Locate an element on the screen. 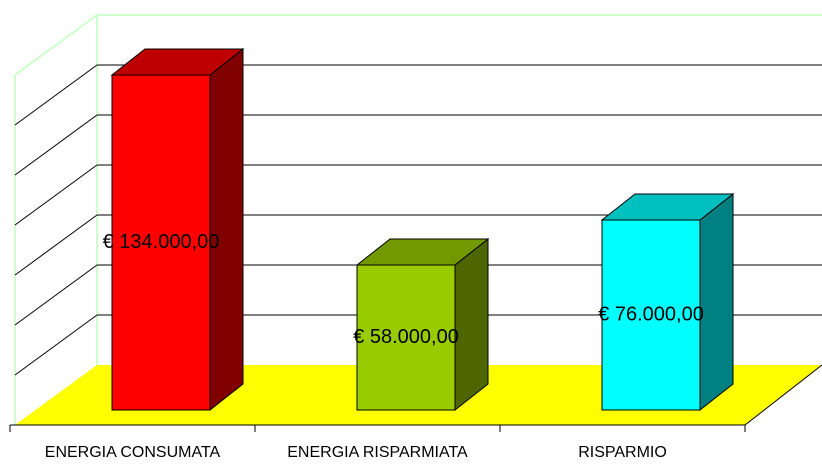  x-axis is located at coordinates (783, 395).